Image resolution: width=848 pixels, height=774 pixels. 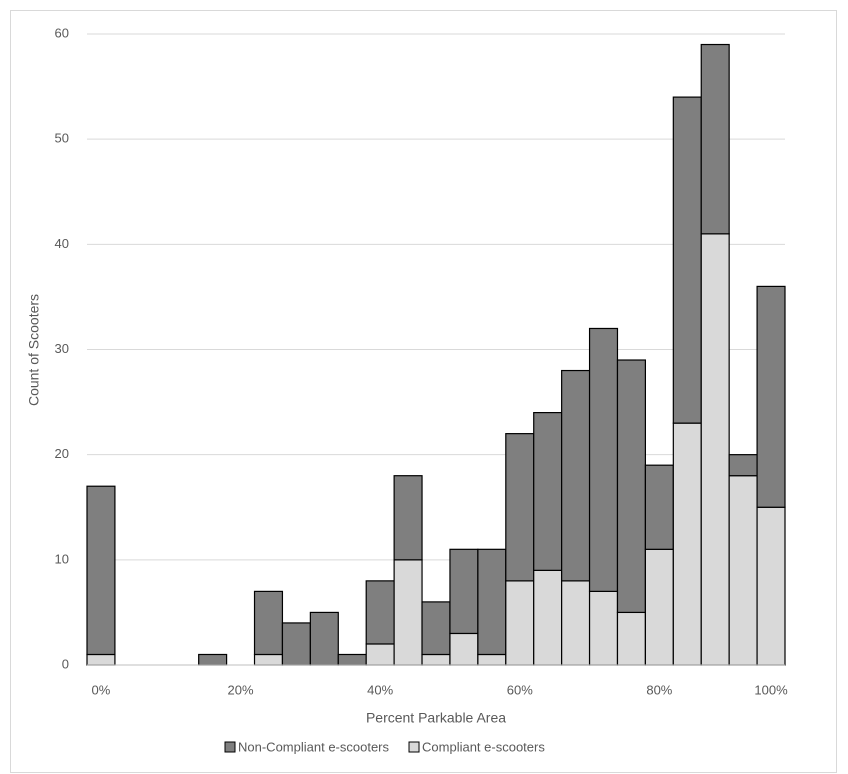 I want to click on legend-label: Compliant e-scooters, so click(x=483, y=746).